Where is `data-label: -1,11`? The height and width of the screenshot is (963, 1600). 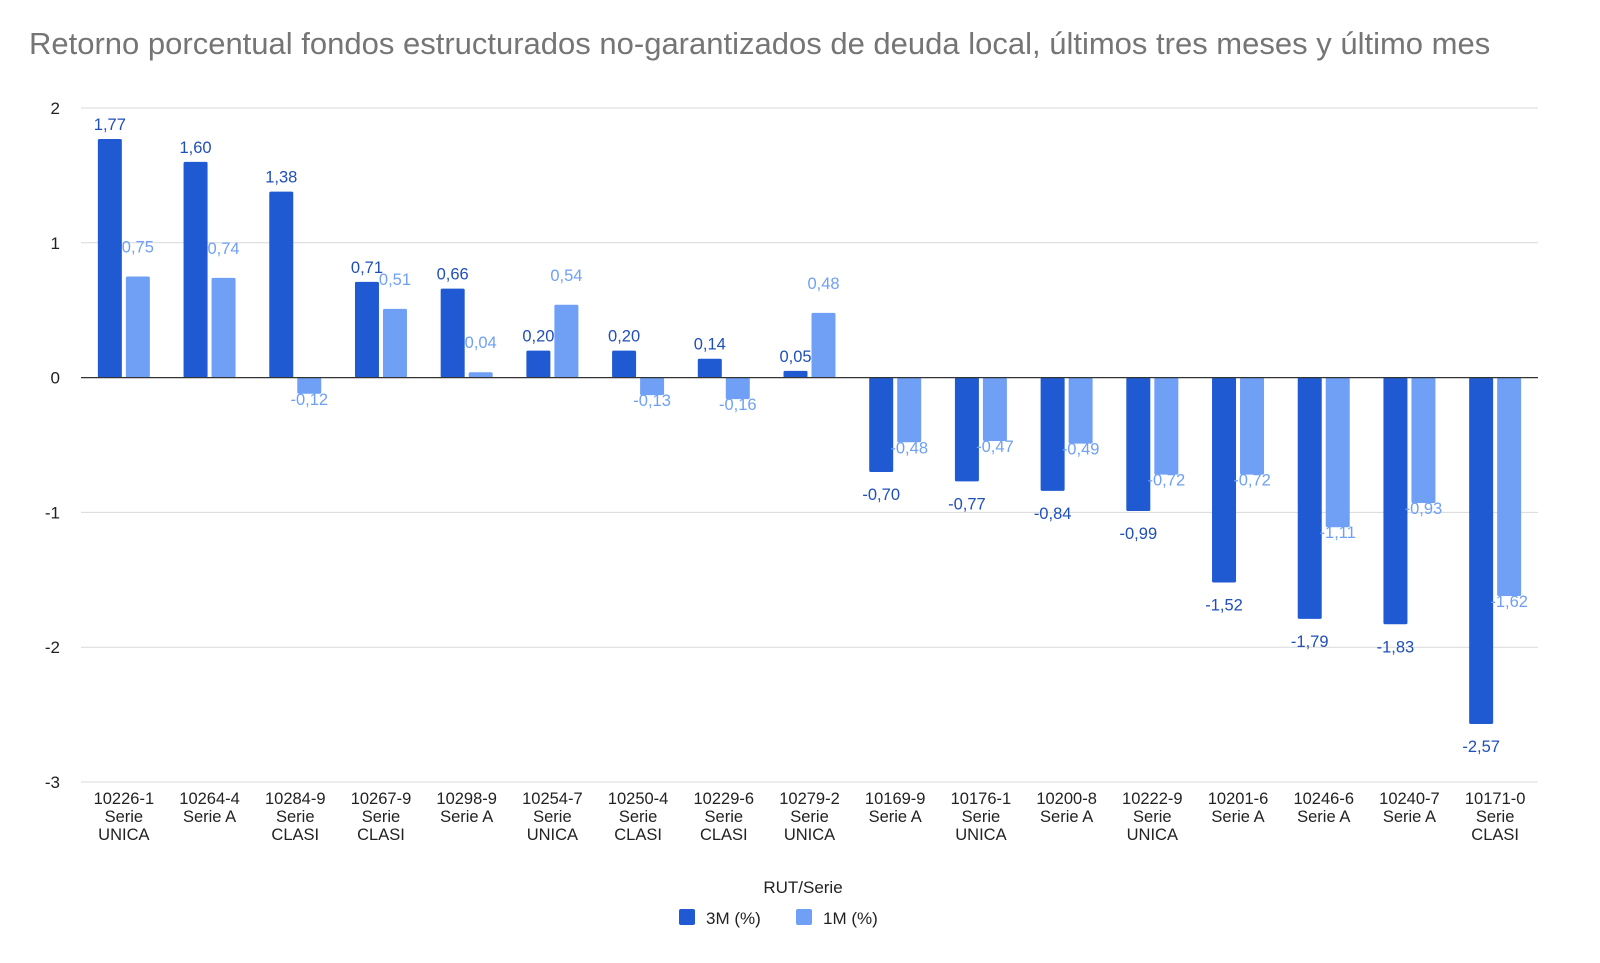
data-label: -1,11 is located at coordinates (1338, 533).